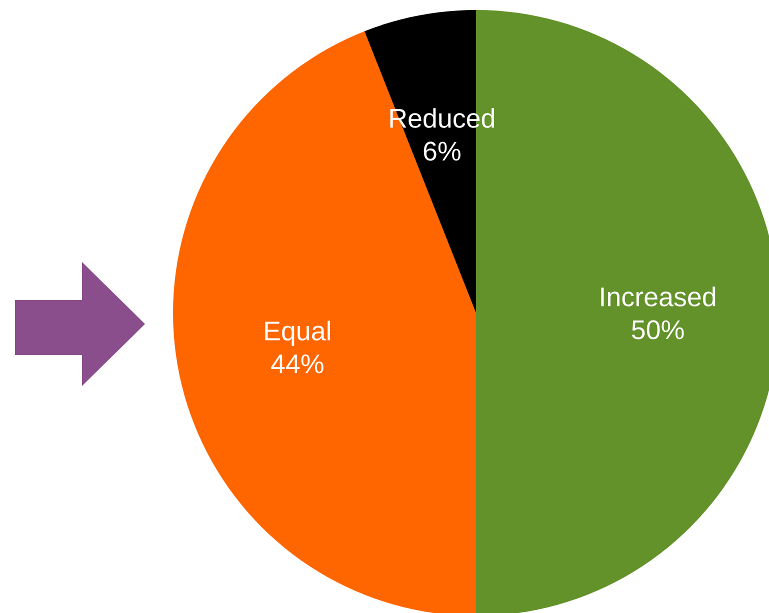 The height and width of the screenshot is (613, 769). I want to click on data-label: 6%, so click(442, 151).